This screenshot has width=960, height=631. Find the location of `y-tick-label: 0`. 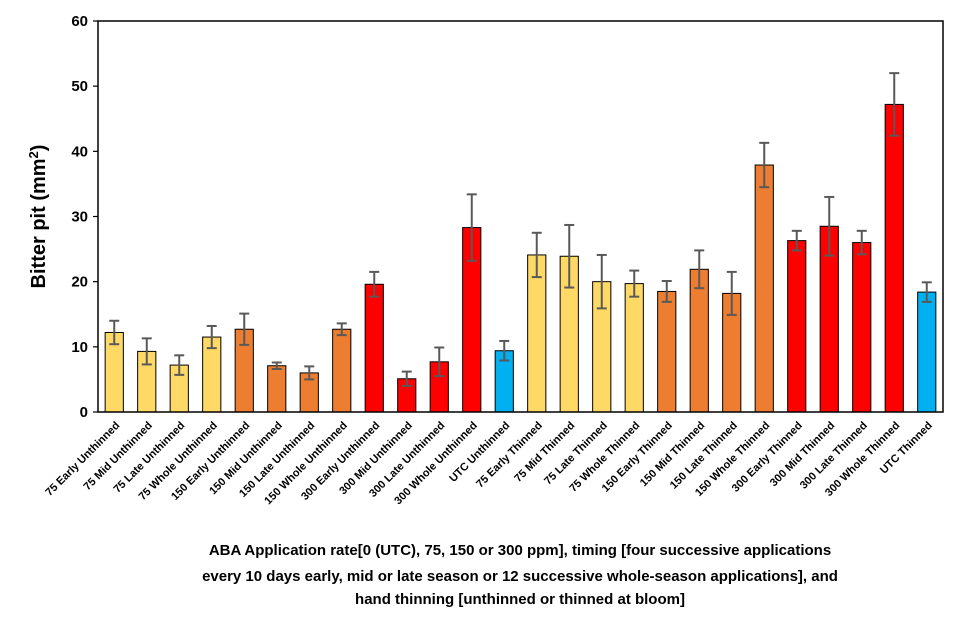

y-tick-label: 0 is located at coordinates (84, 412).